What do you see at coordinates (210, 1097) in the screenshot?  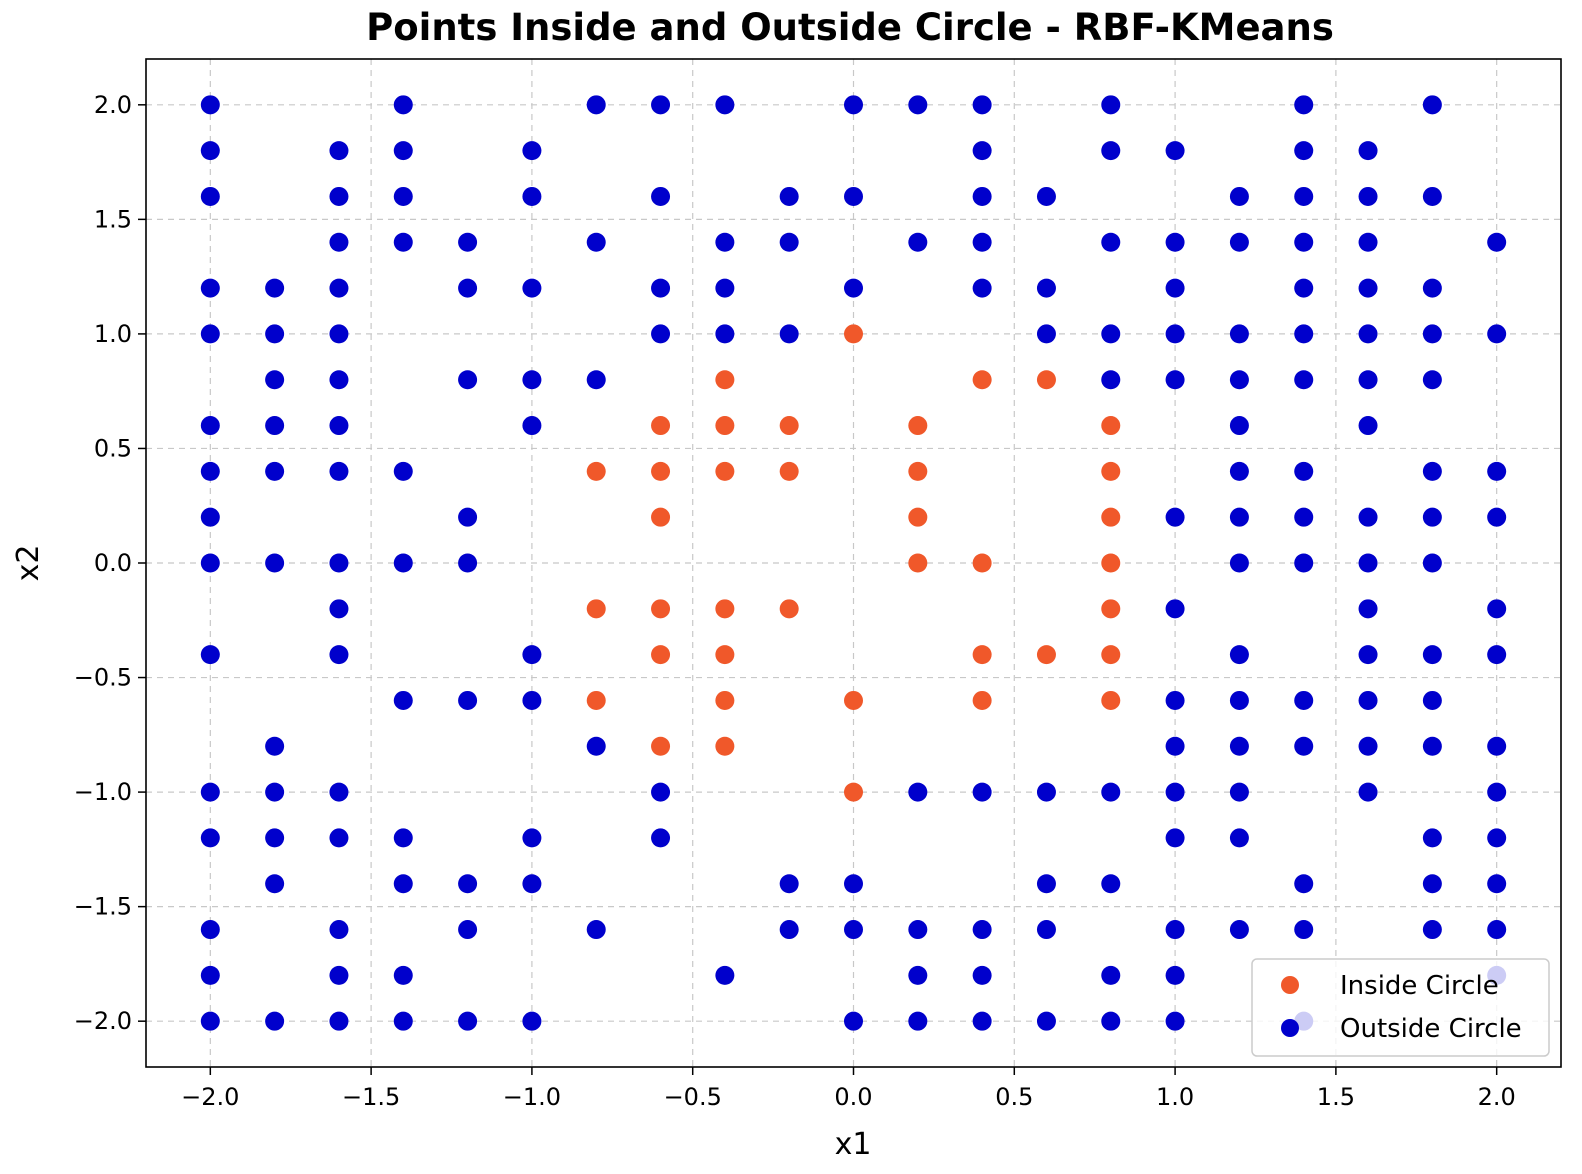 I see `x-tick-label: −2.0` at bounding box center [210, 1097].